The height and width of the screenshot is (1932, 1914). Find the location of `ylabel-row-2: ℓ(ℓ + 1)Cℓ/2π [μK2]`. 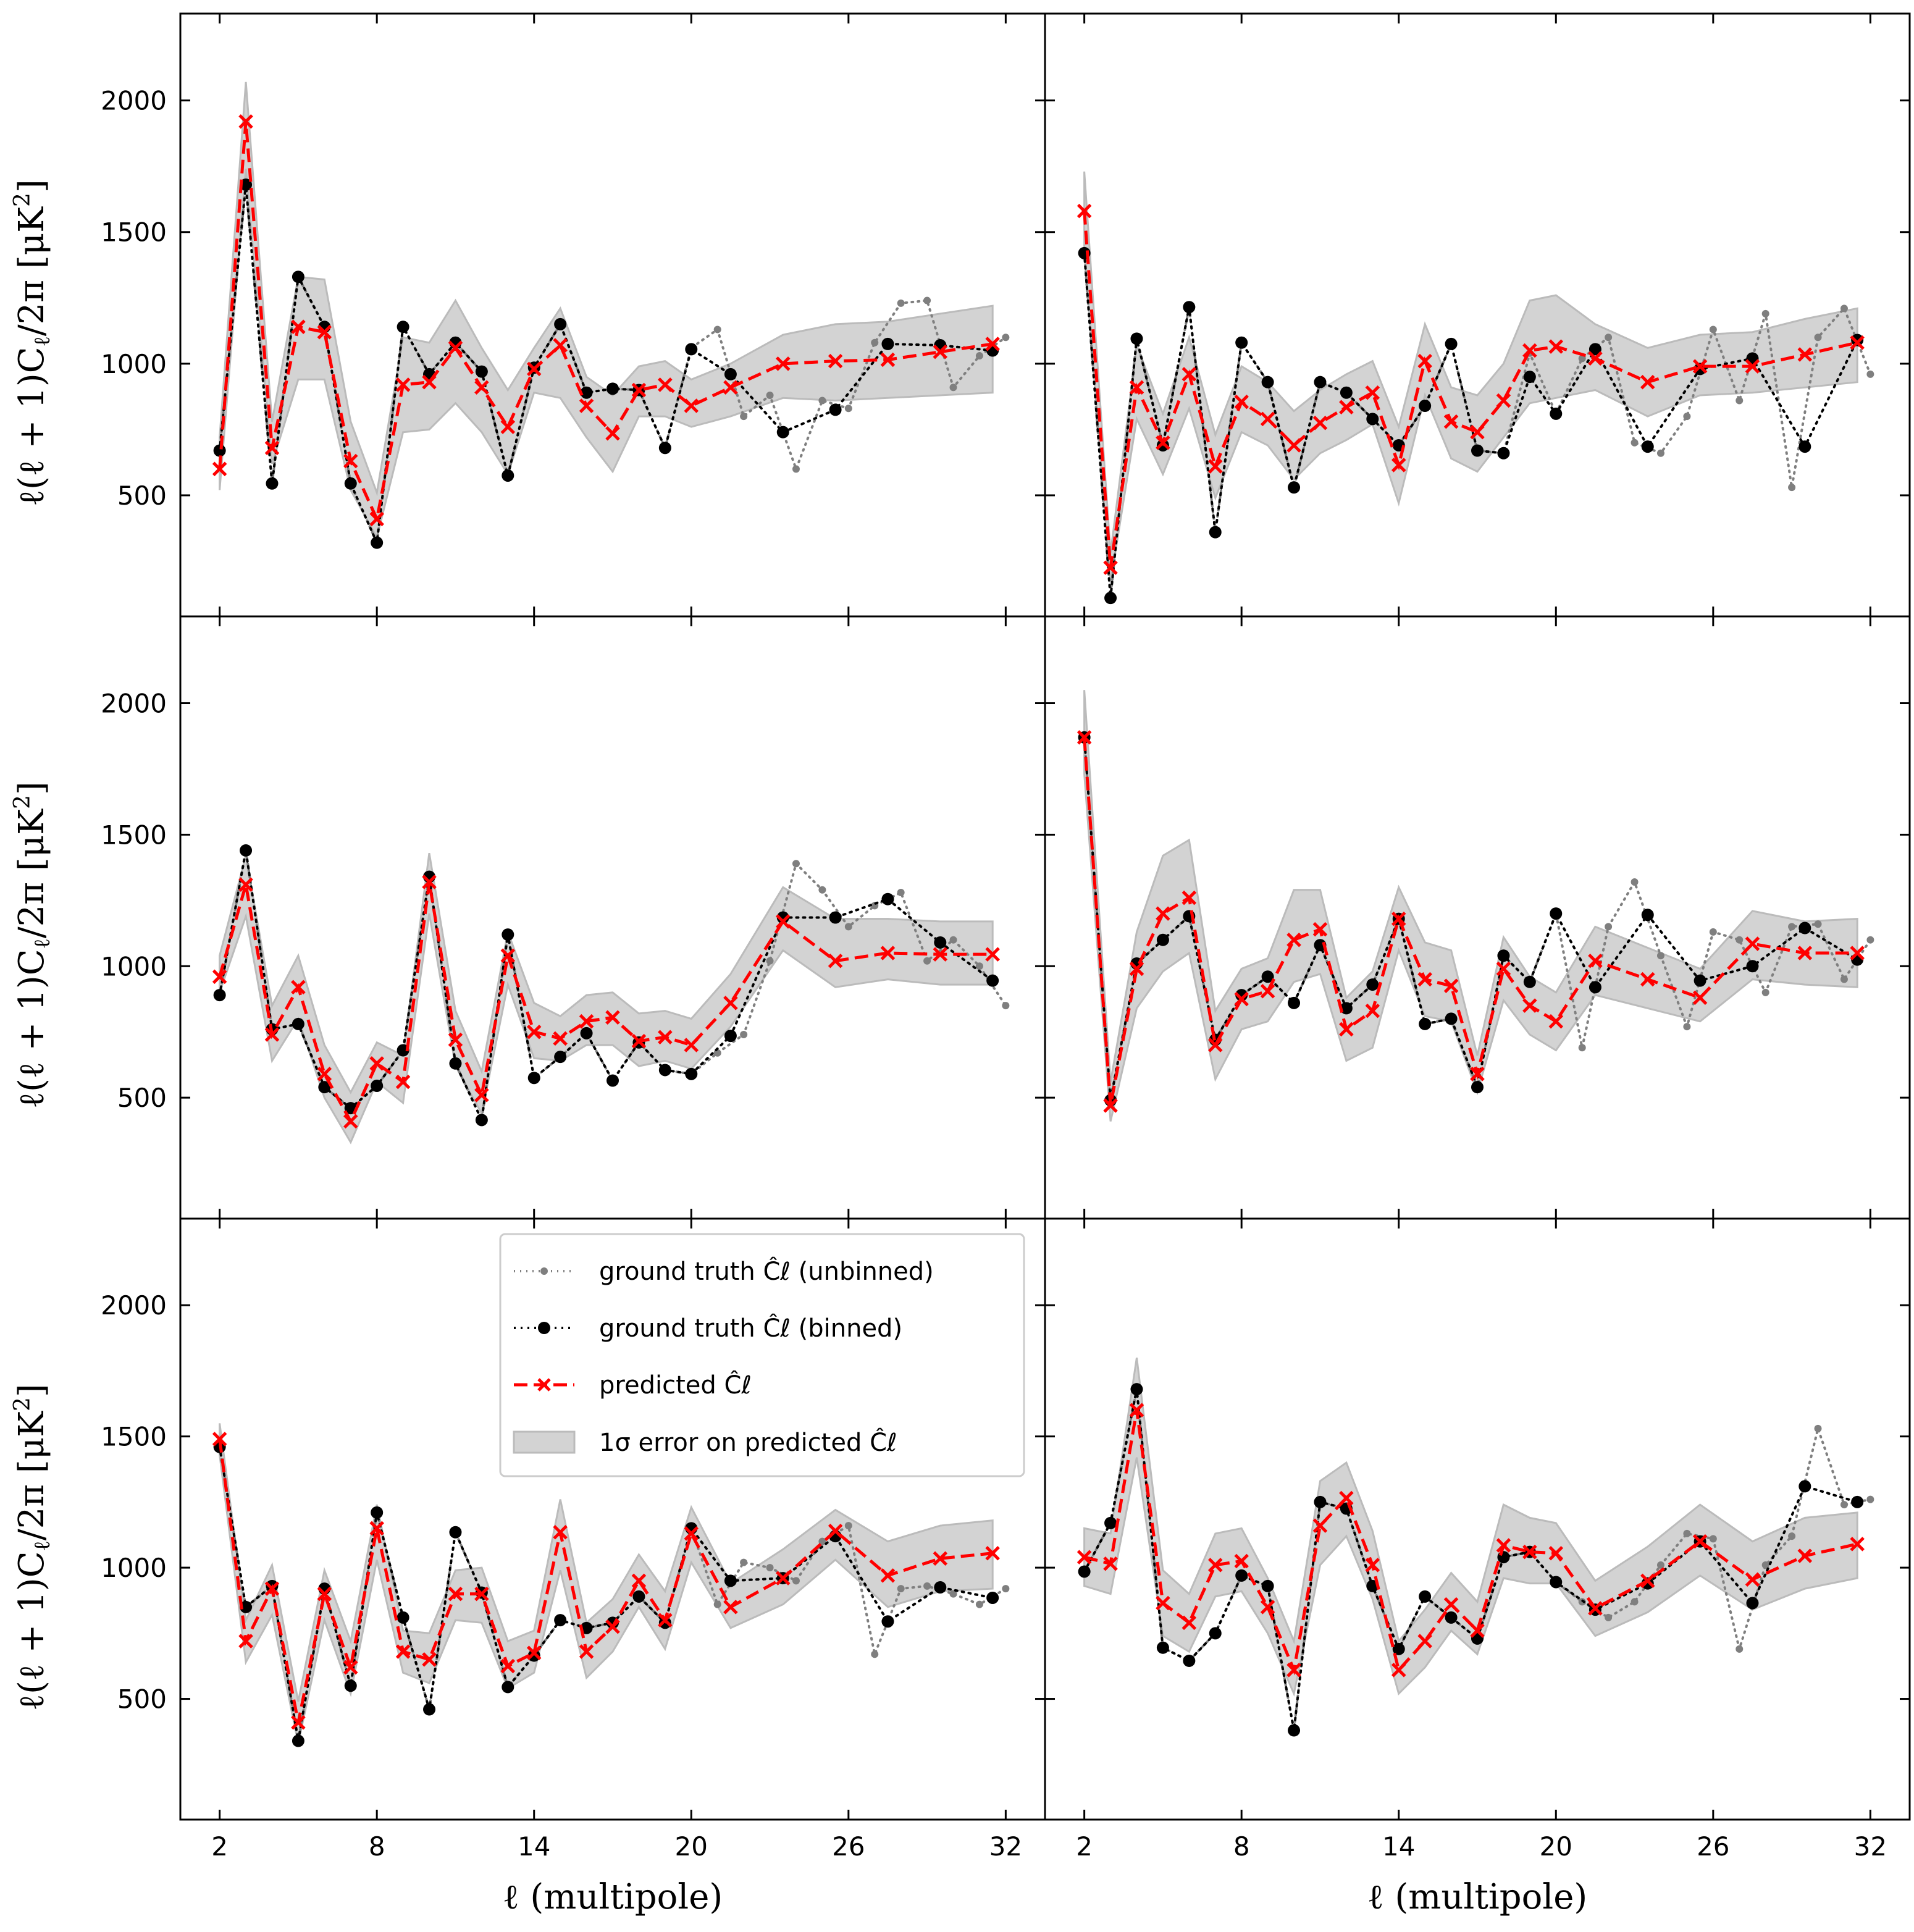

ylabel-row-2: ℓ(ℓ + 1)Cℓ/2π [μK2] is located at coordinates (32, 945).